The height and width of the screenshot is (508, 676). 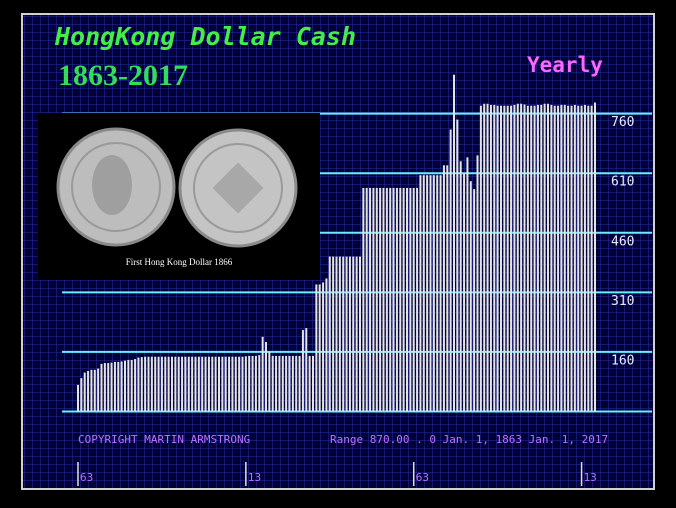 I want to click on copyright: COPYRIGHT MARTIN ARMSTRONG, so click(x=164, y=439).